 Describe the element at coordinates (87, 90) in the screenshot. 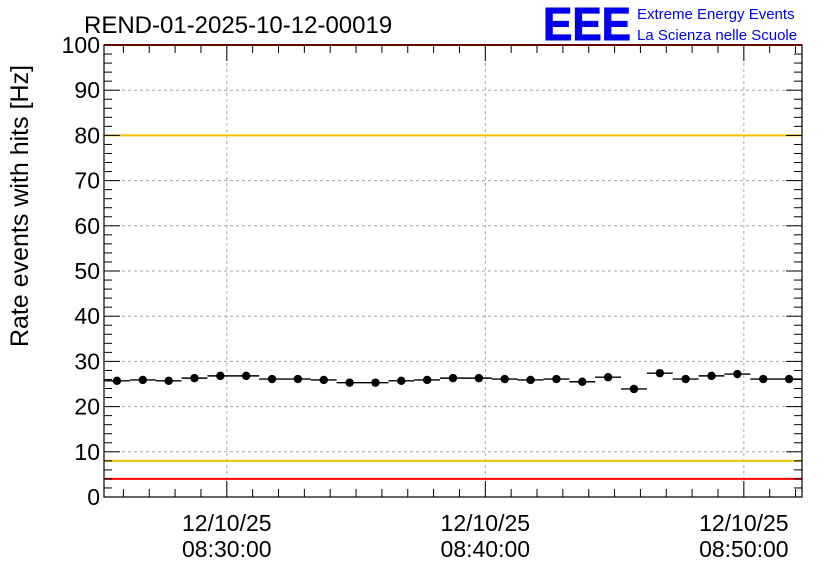

I see `y-tick-label: 90` at that location.